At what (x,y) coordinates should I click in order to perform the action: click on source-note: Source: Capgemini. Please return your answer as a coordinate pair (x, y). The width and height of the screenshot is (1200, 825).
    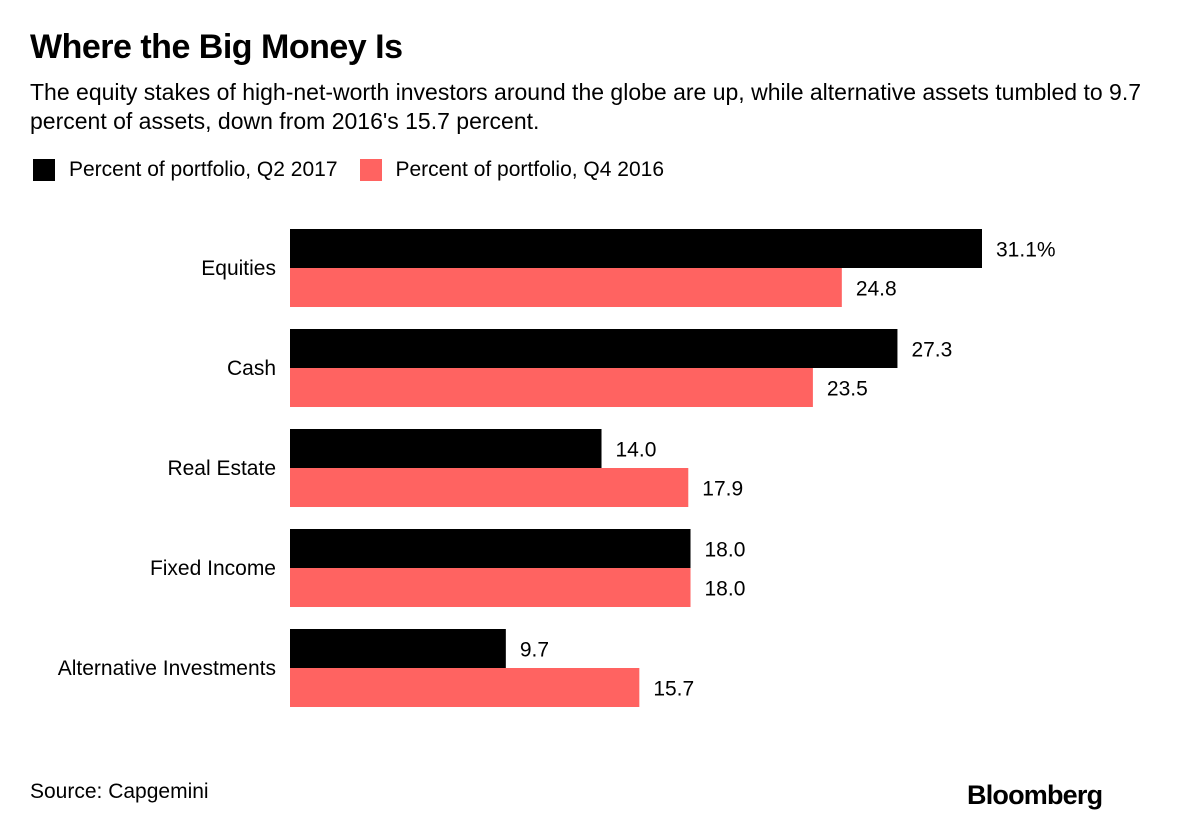
    Looking at the image, I should click on (119, 791).